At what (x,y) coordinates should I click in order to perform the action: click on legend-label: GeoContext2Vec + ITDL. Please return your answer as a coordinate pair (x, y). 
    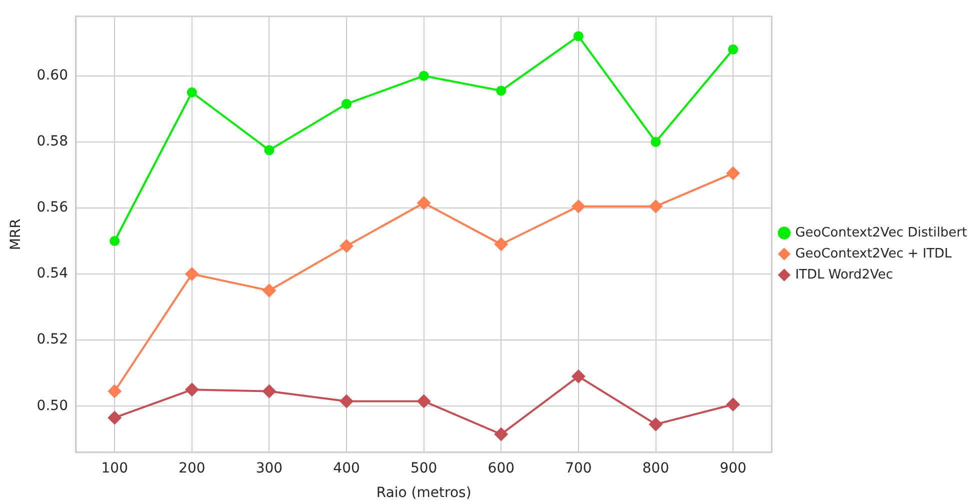
    Looking at the image, I should click on (873, 254).